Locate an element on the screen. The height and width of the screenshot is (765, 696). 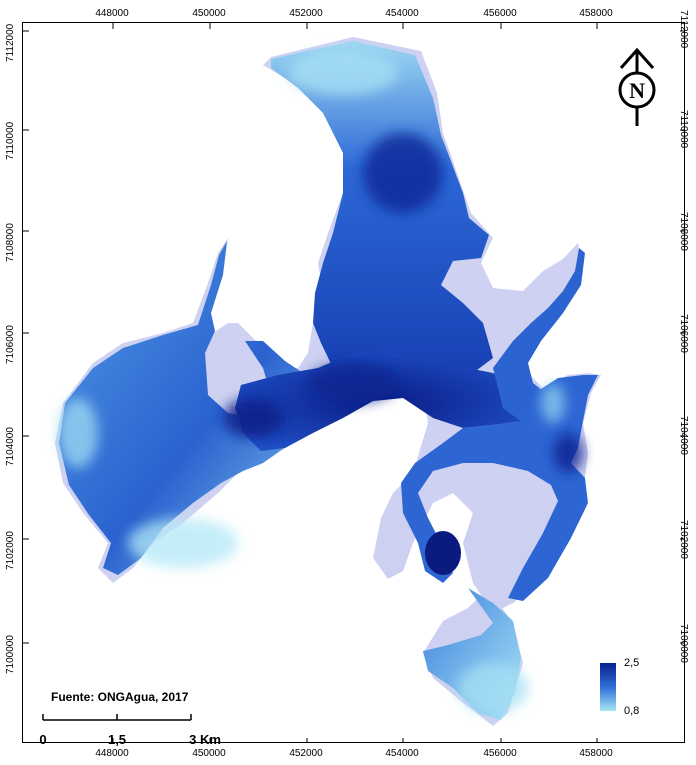
y-tick-left: 7100000 is located at coordinates (10, 654).